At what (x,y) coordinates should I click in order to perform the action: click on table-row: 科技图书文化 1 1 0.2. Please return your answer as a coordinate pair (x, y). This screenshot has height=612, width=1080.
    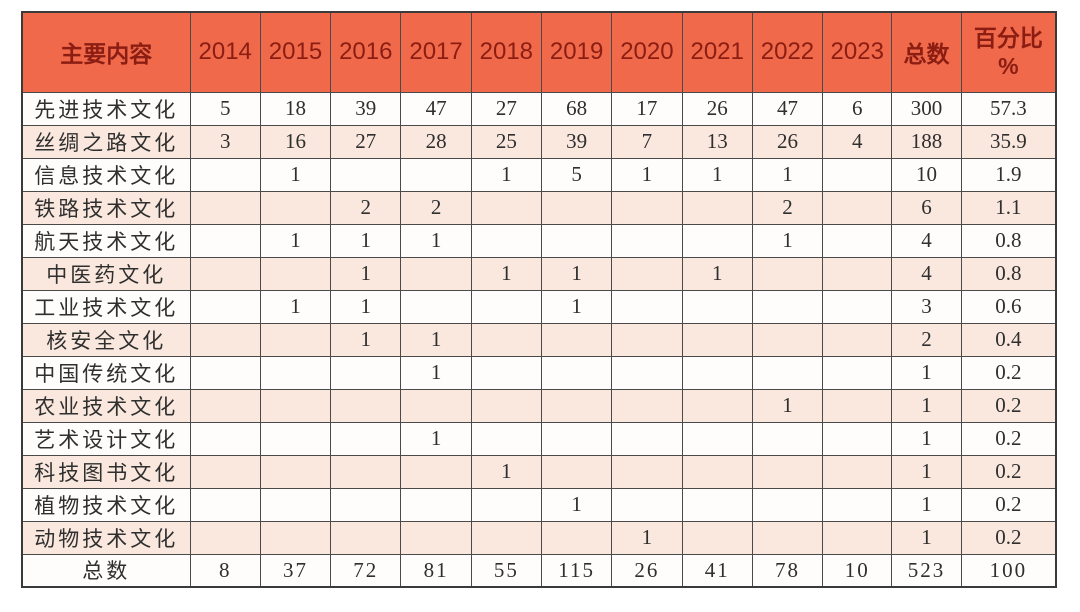
    Looking at the image, I should click on (539, 471).